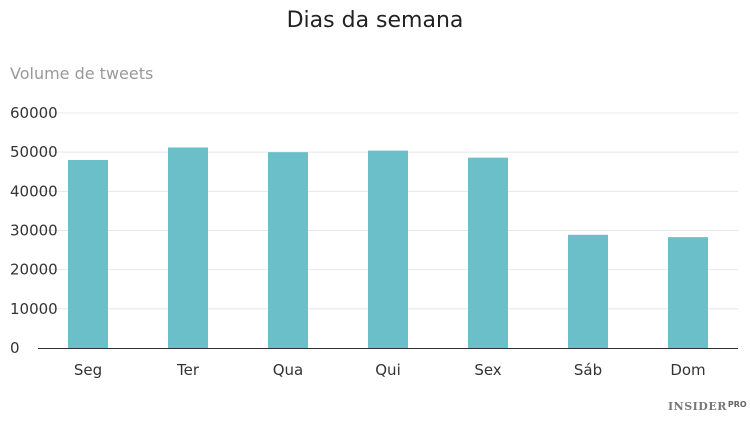 The image size is (750, 425). Describe the element at coordinates (387, 370) in the screenshot. I see `x-tick-label: Qui` at that location.